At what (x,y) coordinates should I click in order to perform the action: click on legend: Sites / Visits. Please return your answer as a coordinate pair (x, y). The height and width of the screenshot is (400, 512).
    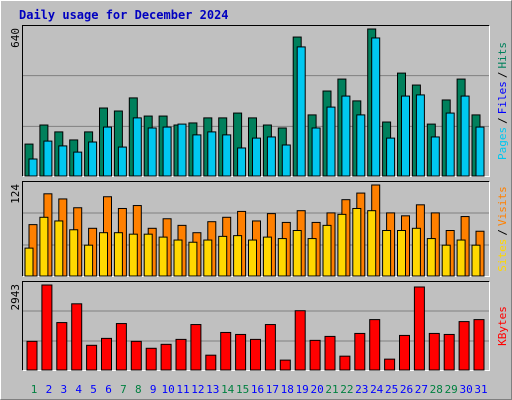
    Looking at the image, I should click on (502, 229).